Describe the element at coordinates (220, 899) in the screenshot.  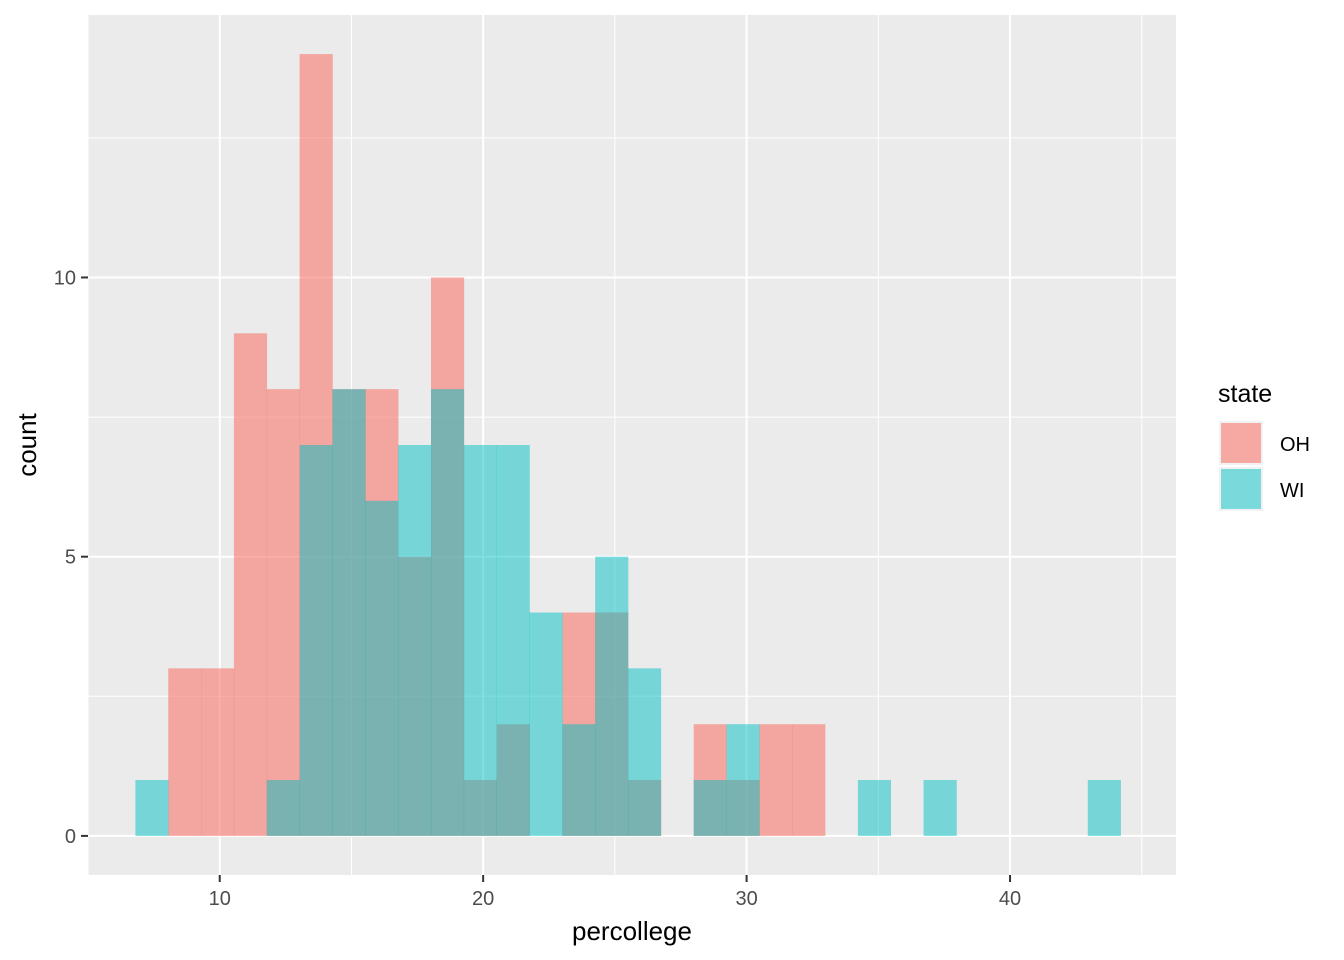
I see `x-tick-label: 10` at that location.